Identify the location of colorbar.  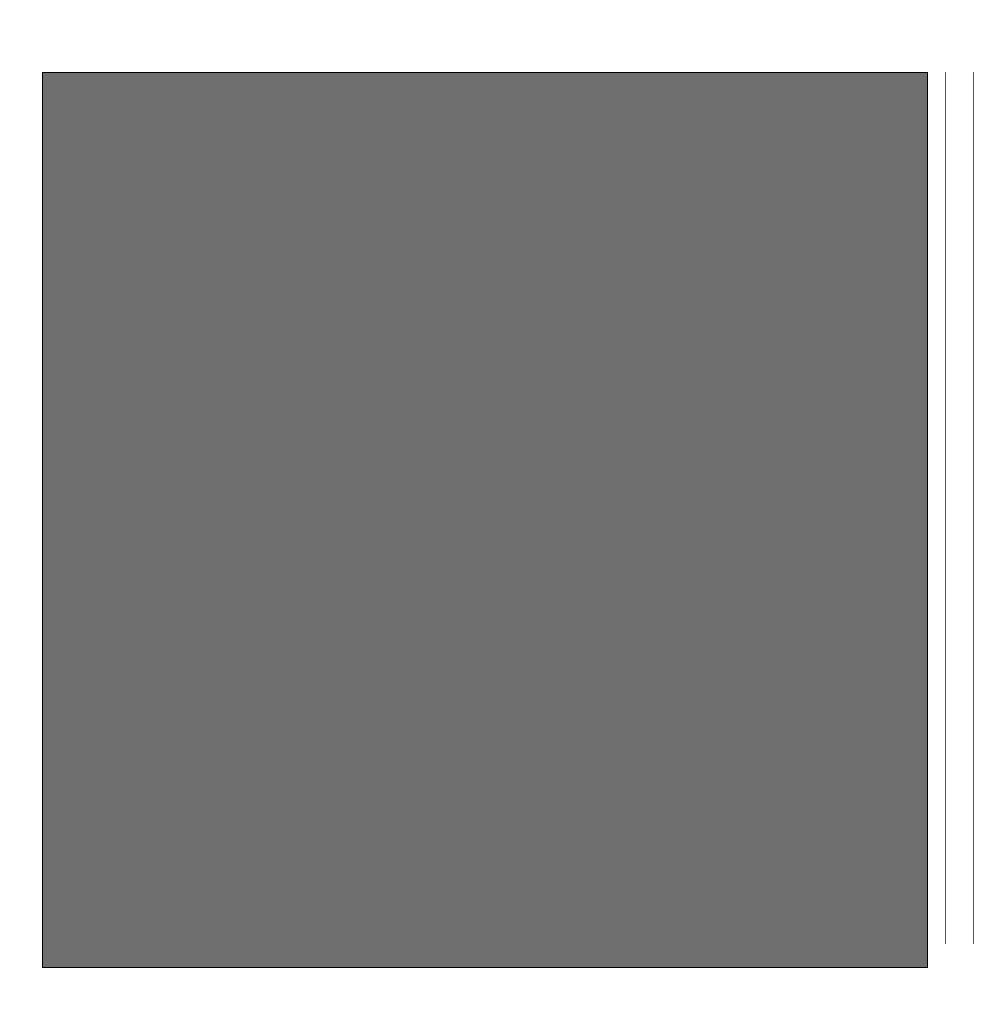
(959, 508).